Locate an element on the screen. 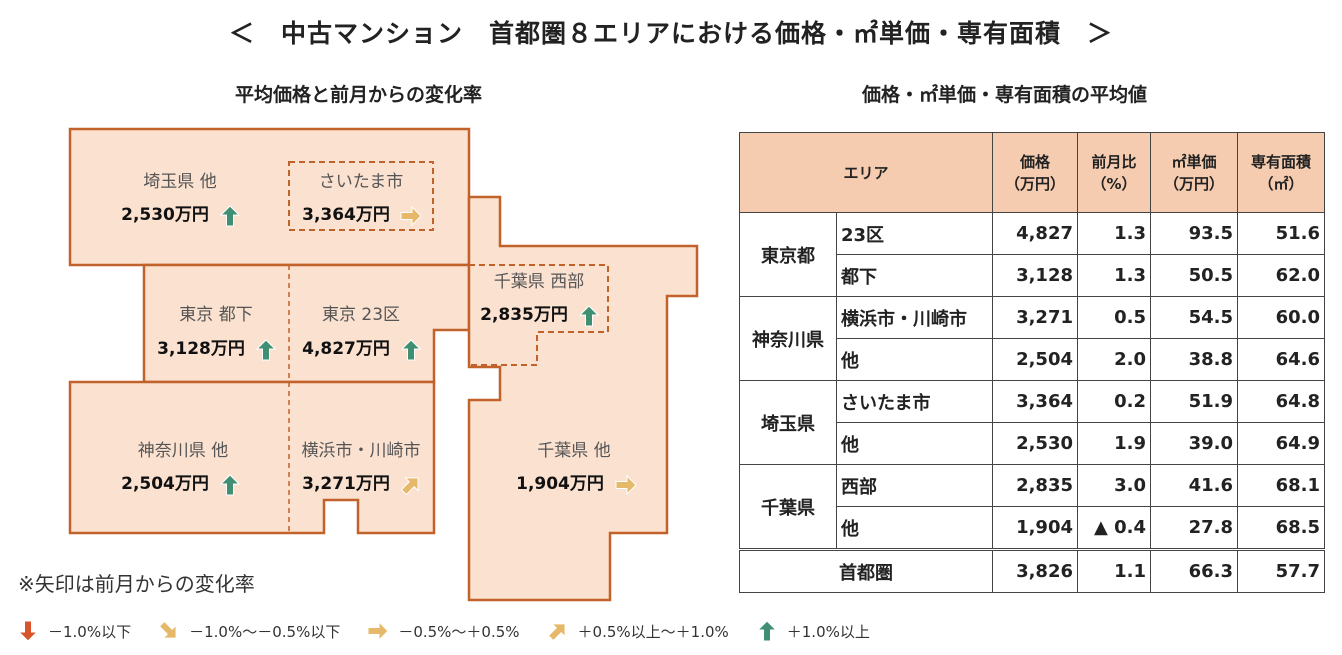  table-row: 神奈川県 横浜市・川崎市 3,271 0.5 54.5 60.0 is located at coordinates (1032, 338).